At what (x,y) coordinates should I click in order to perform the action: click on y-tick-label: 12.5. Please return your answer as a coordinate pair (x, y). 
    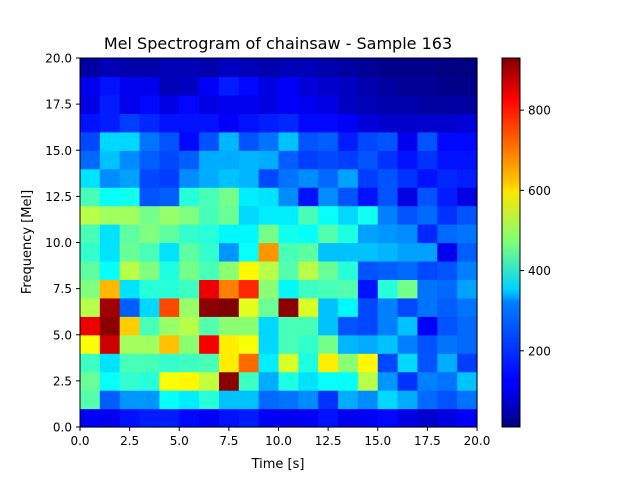
    Looking at the image, I should click on (58, 197).